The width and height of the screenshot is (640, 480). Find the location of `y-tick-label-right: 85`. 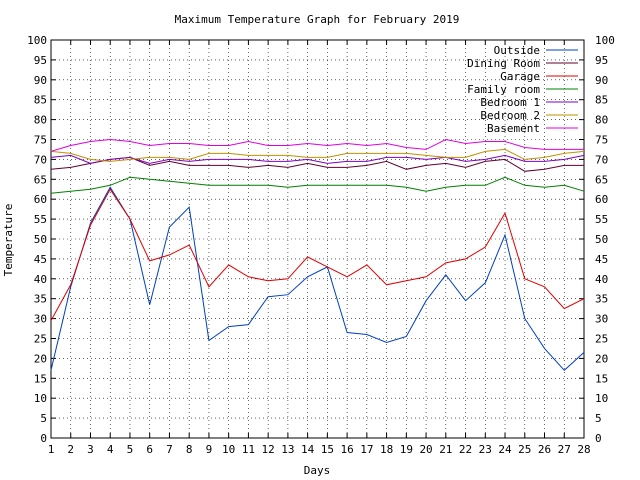

y-tick-label-right: 85 is located at coordinates (601, 100).